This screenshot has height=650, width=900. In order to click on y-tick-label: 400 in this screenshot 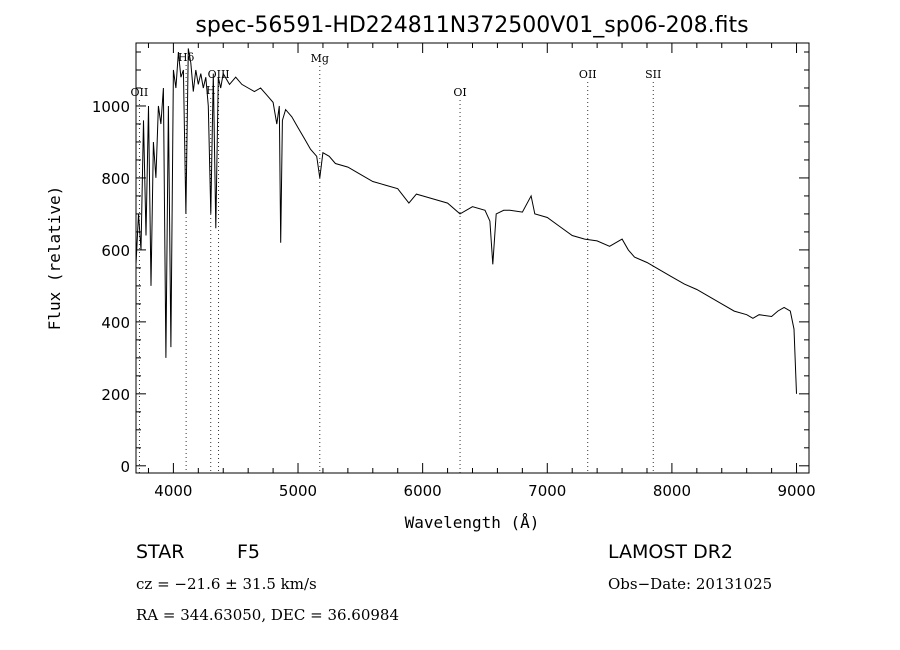, I will do `click(115, 323)`.